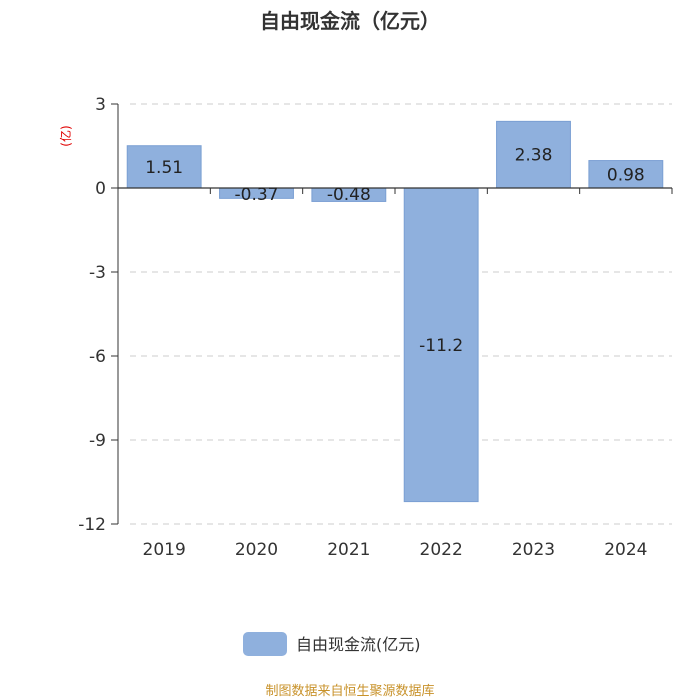 The height and width of the screenshot is (700, 700). I want to click on data-label-2022: -11.2, so click(441, 346).